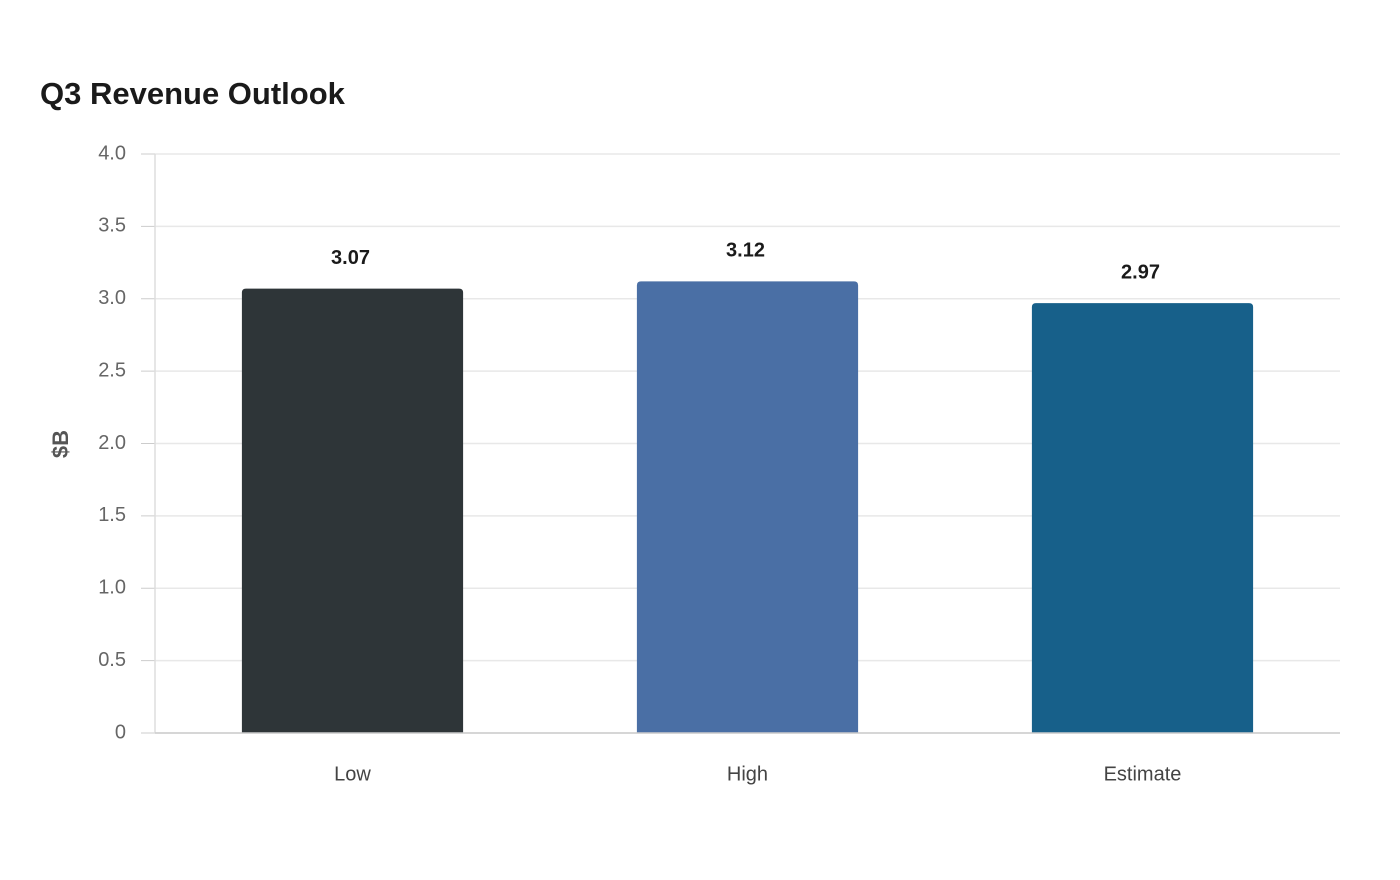 This screenshot has height=880, width=1400. I want to click on value-label: 2.97, so click(1140, 272).